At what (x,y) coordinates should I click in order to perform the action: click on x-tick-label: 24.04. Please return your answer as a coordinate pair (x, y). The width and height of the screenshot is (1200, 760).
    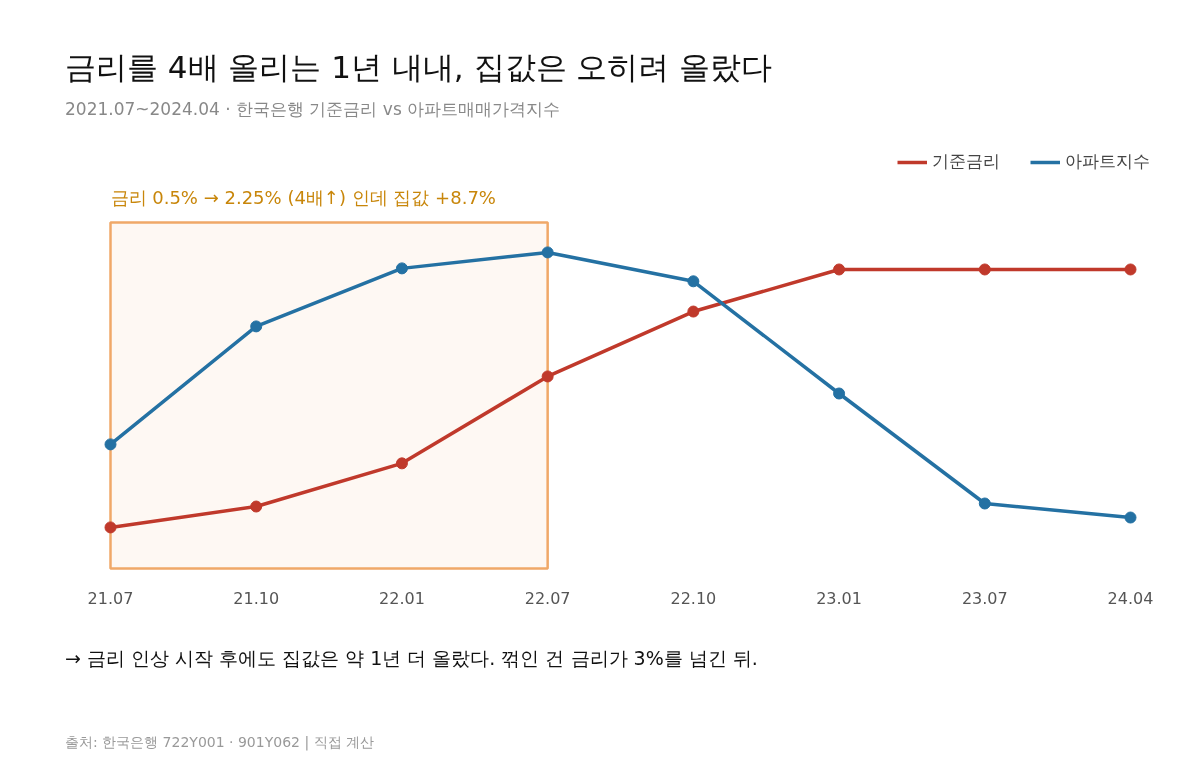
    Looking at the image, I should click on (1130, 598).